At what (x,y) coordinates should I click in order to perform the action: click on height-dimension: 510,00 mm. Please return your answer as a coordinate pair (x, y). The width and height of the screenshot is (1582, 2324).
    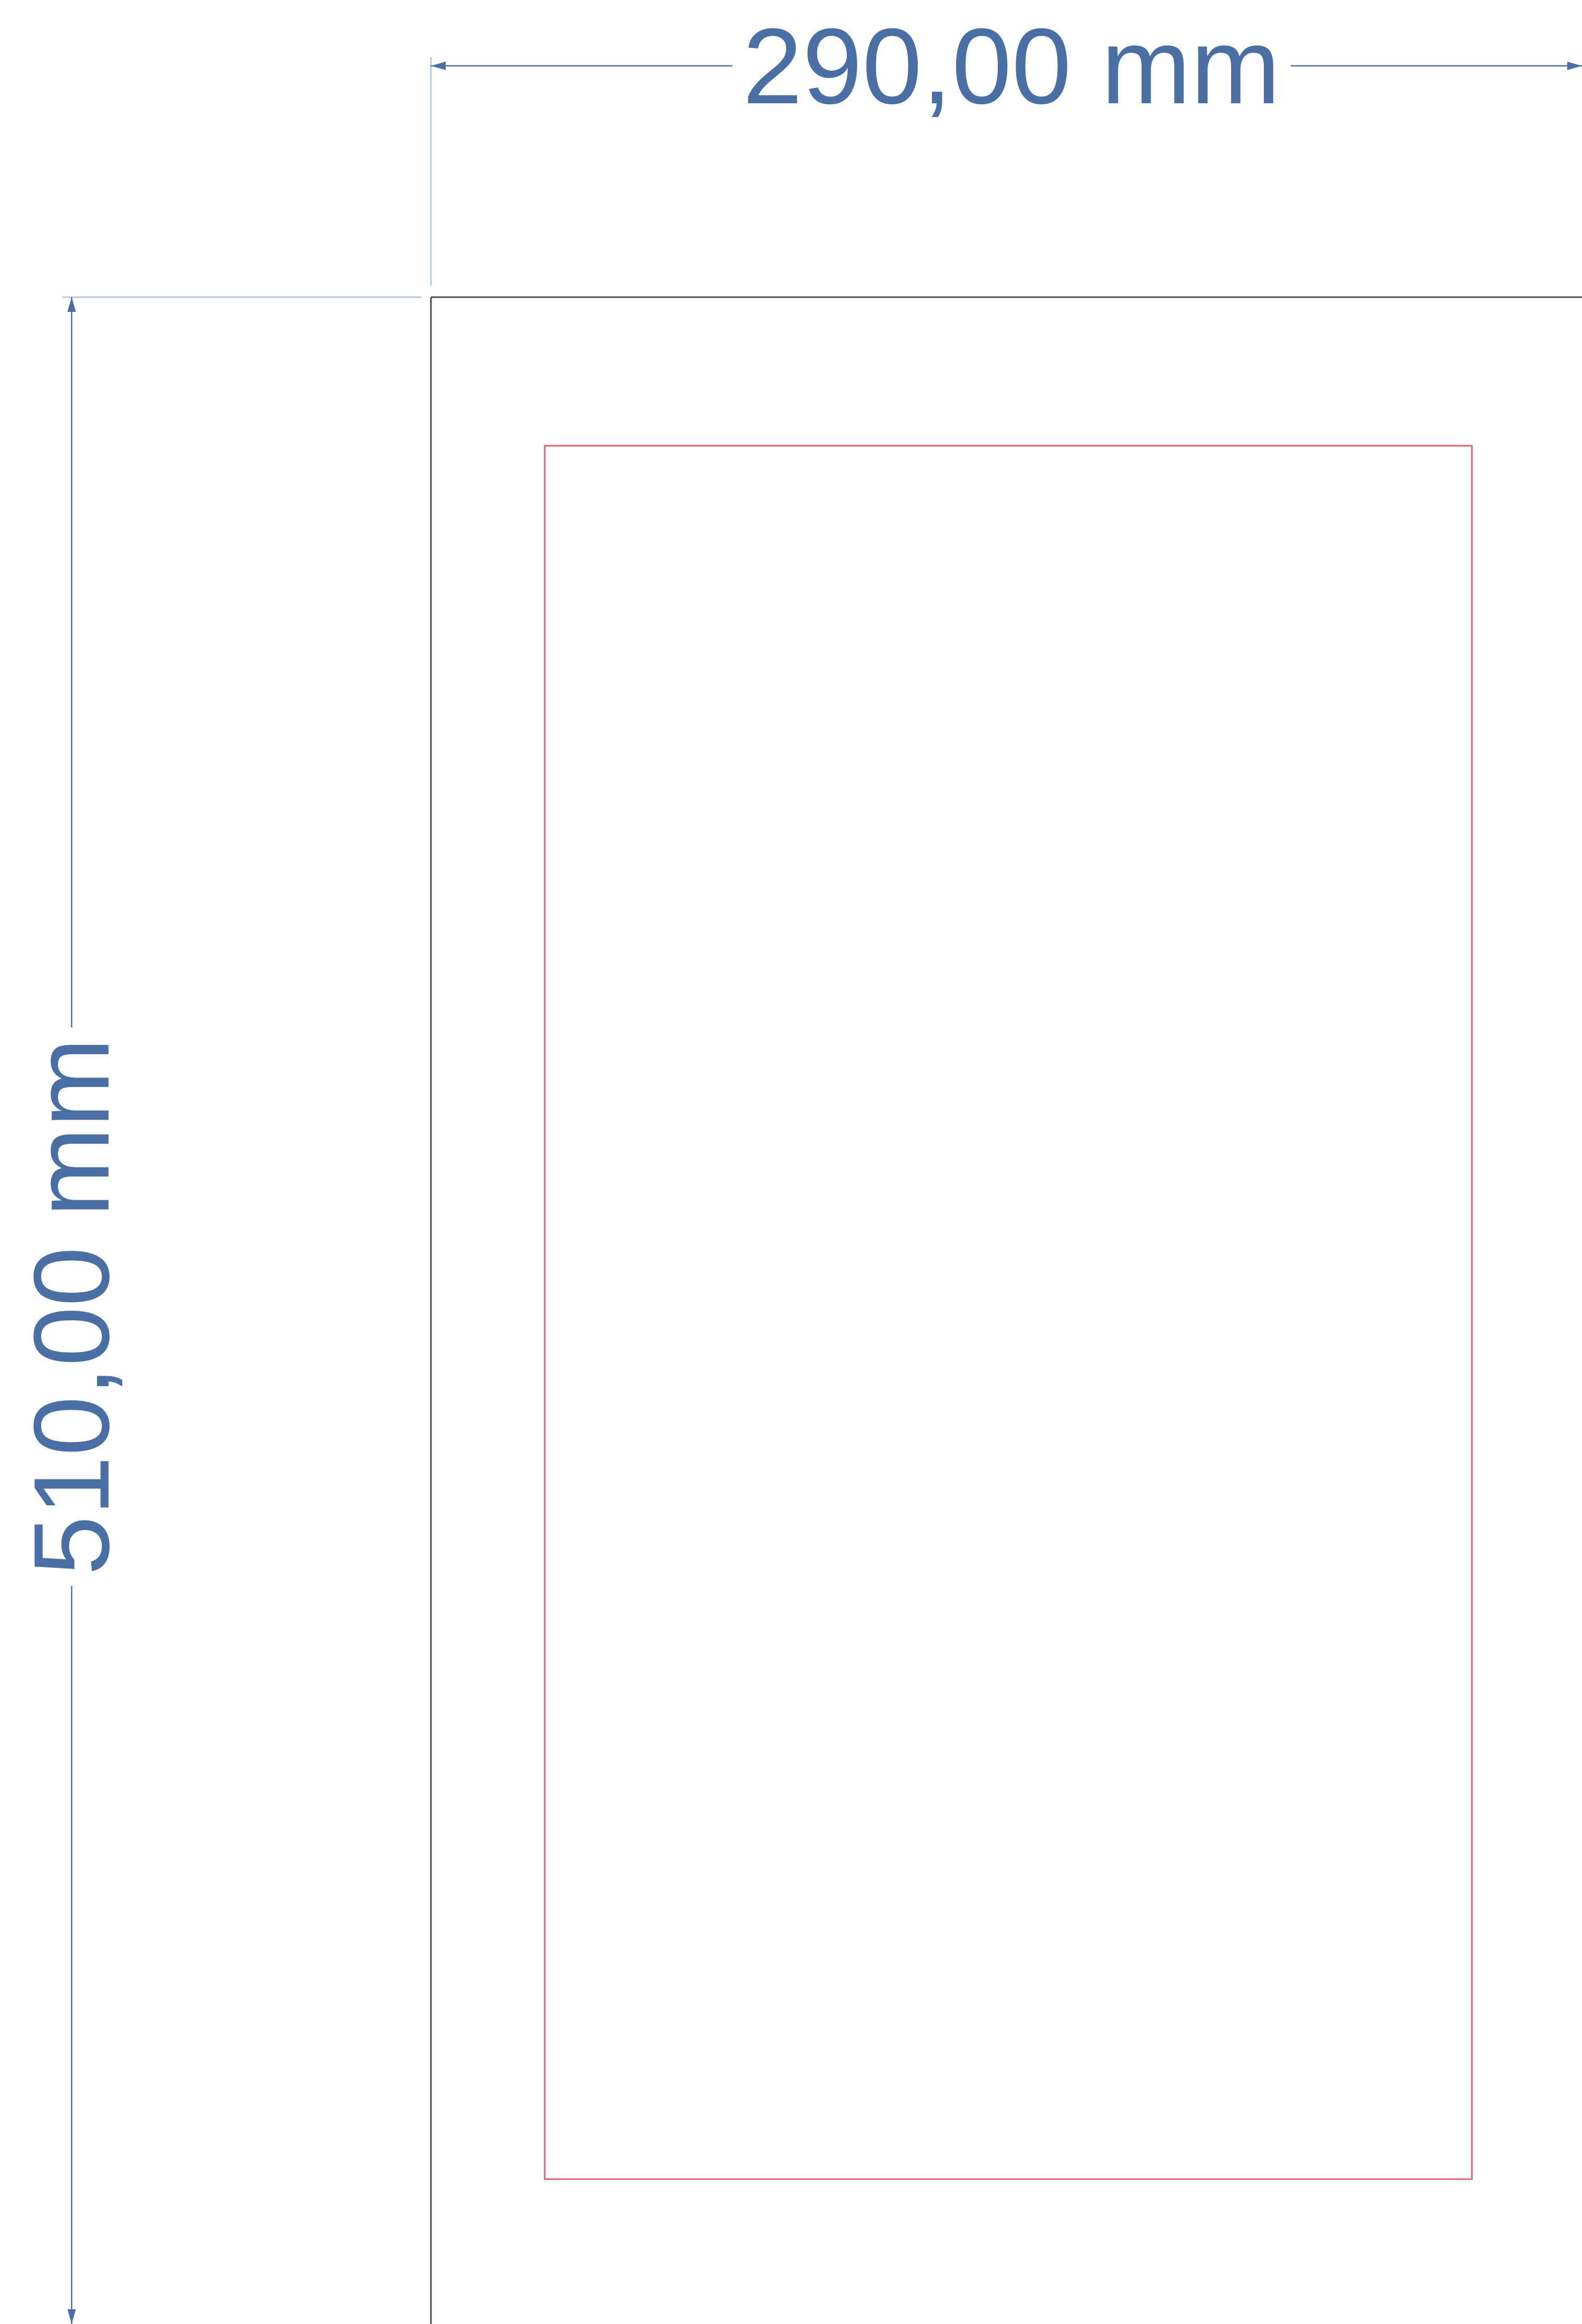
    Looking at the image, I should click on (72, 1310).